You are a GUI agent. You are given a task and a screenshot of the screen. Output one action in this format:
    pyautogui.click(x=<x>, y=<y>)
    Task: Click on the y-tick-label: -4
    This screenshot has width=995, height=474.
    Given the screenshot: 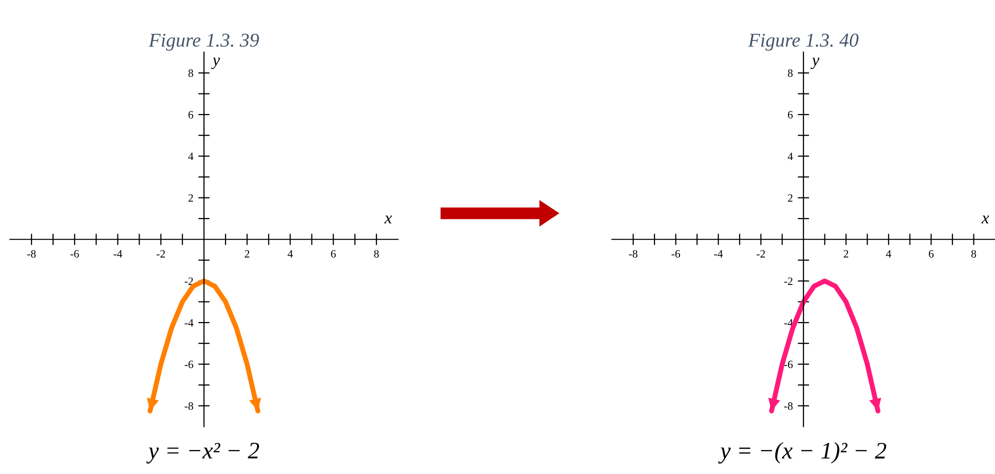 What is the action you would take?
    pyautogui.click(x=189, y=322)
    